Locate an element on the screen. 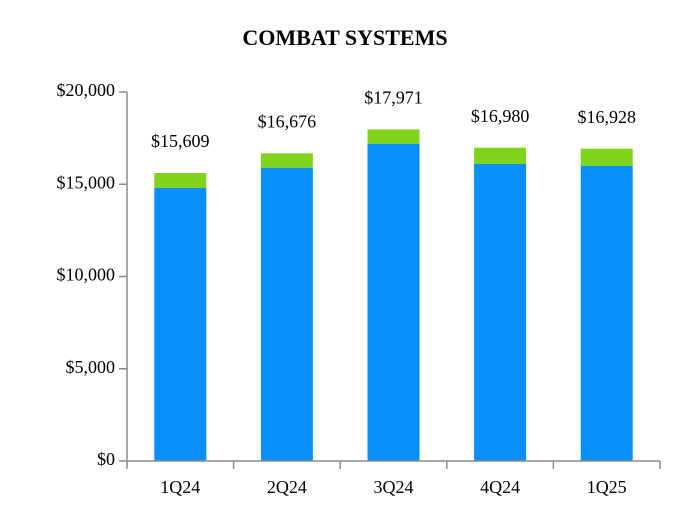 The width and height of the screenshot is (690, 530). x-tick-label: 4Q24 is located at coordinates (500, 487).